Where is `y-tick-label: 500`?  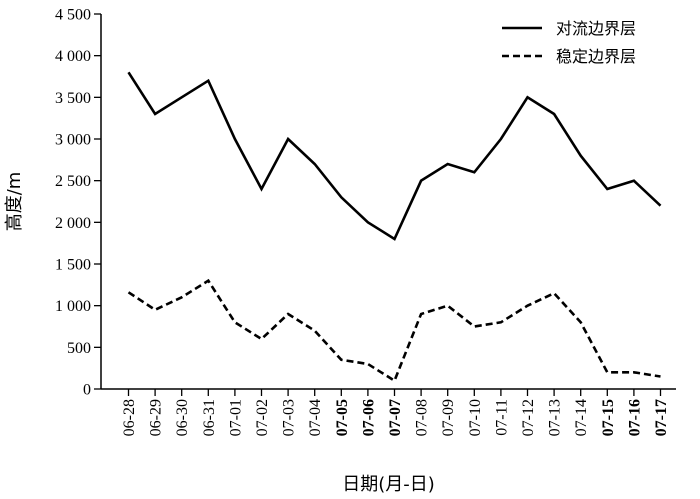
y-tick-label: 500 is located at coordinates (79, 348).